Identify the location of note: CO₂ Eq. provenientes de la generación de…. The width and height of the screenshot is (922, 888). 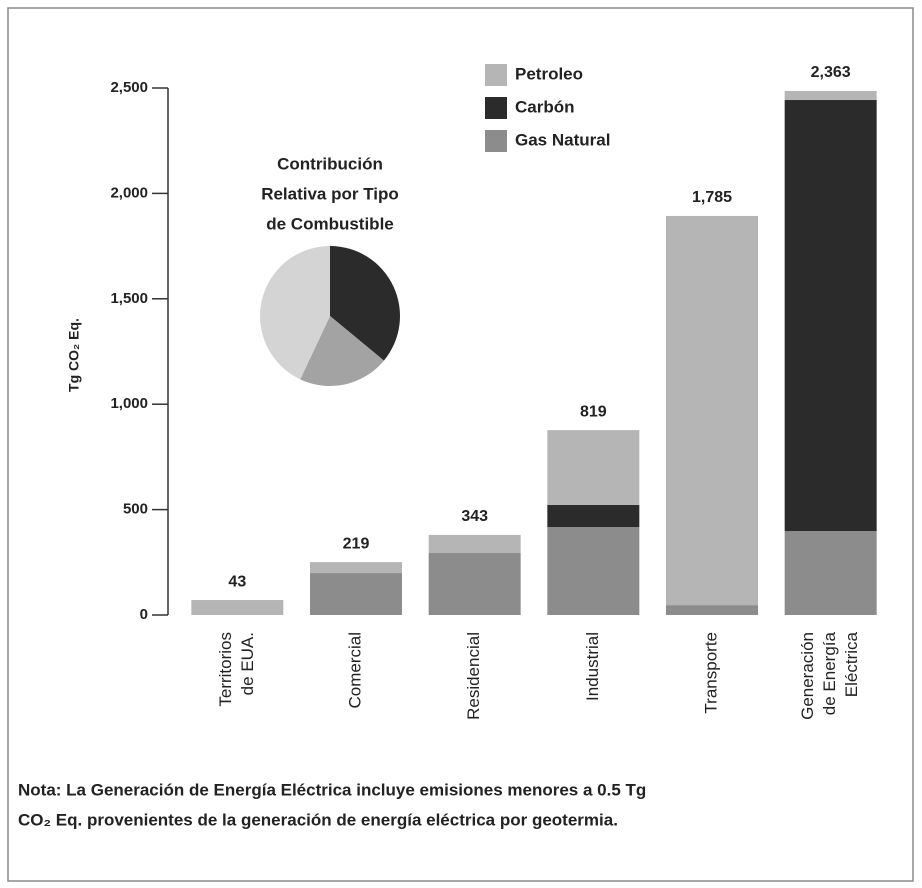
(318, 819).